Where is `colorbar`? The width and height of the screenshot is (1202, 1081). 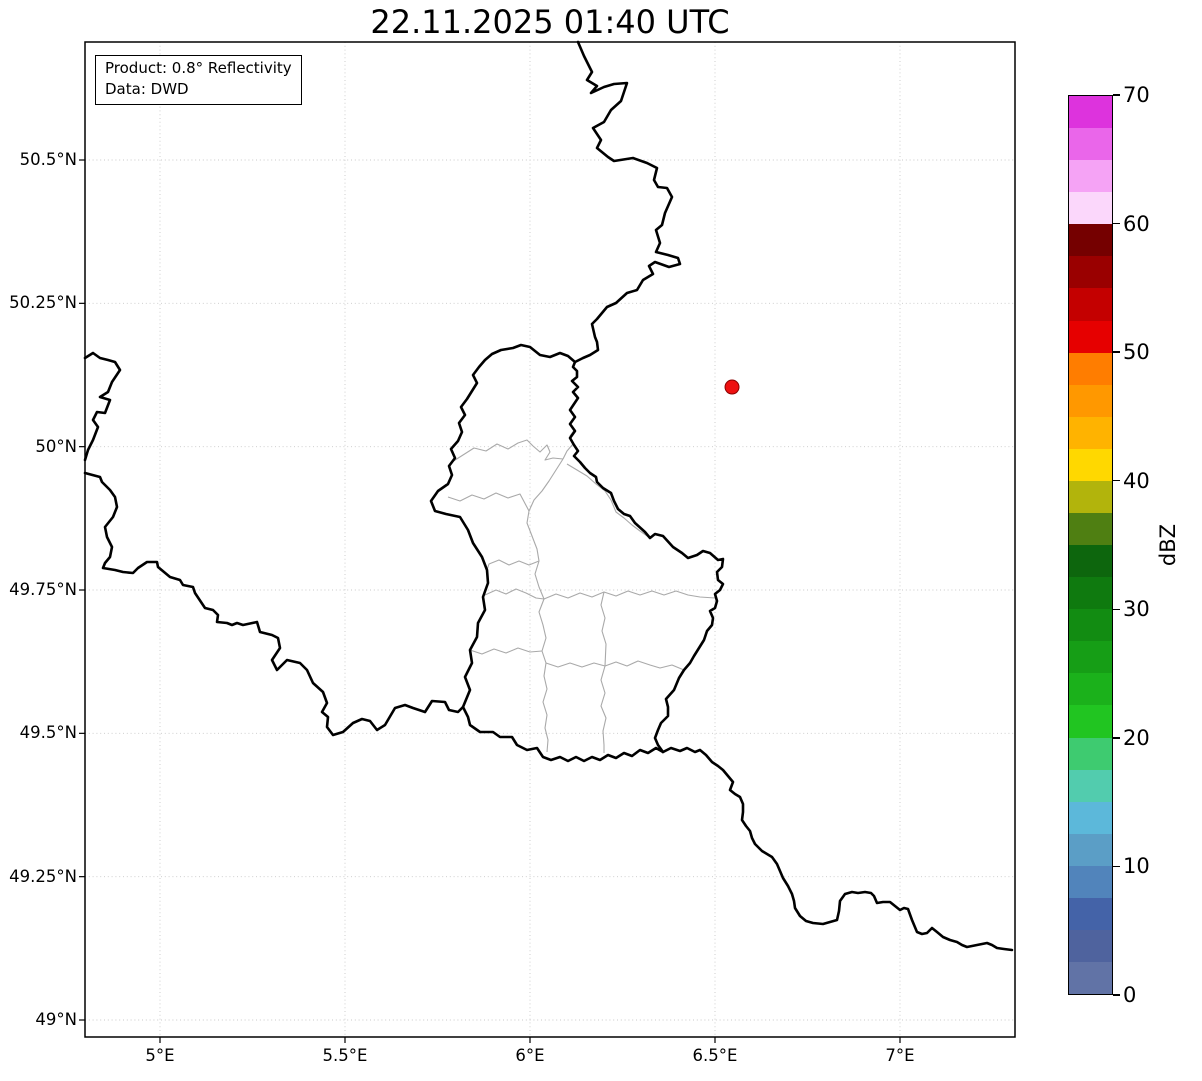
colorbar is located at coordinates (1090, 545).